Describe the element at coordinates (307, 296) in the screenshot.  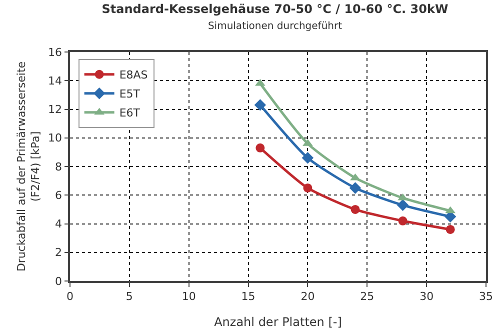
I see `x-tick-label: 20` at that location.